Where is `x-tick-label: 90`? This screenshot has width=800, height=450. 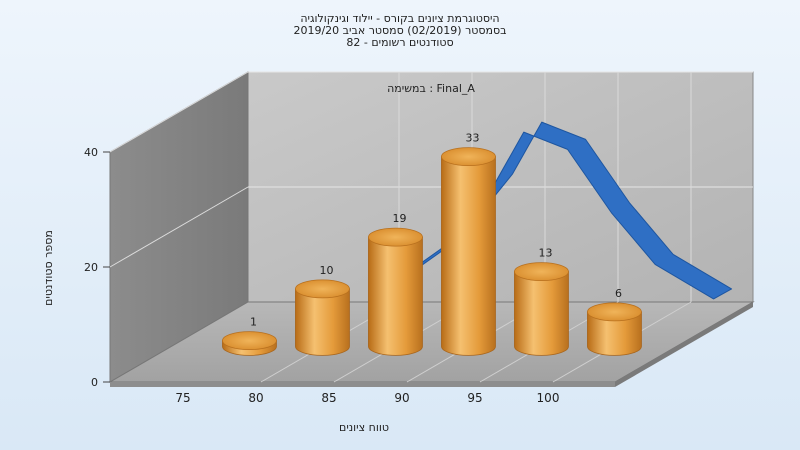
x-tick-label: 90 is located at coordinates (401, 398).